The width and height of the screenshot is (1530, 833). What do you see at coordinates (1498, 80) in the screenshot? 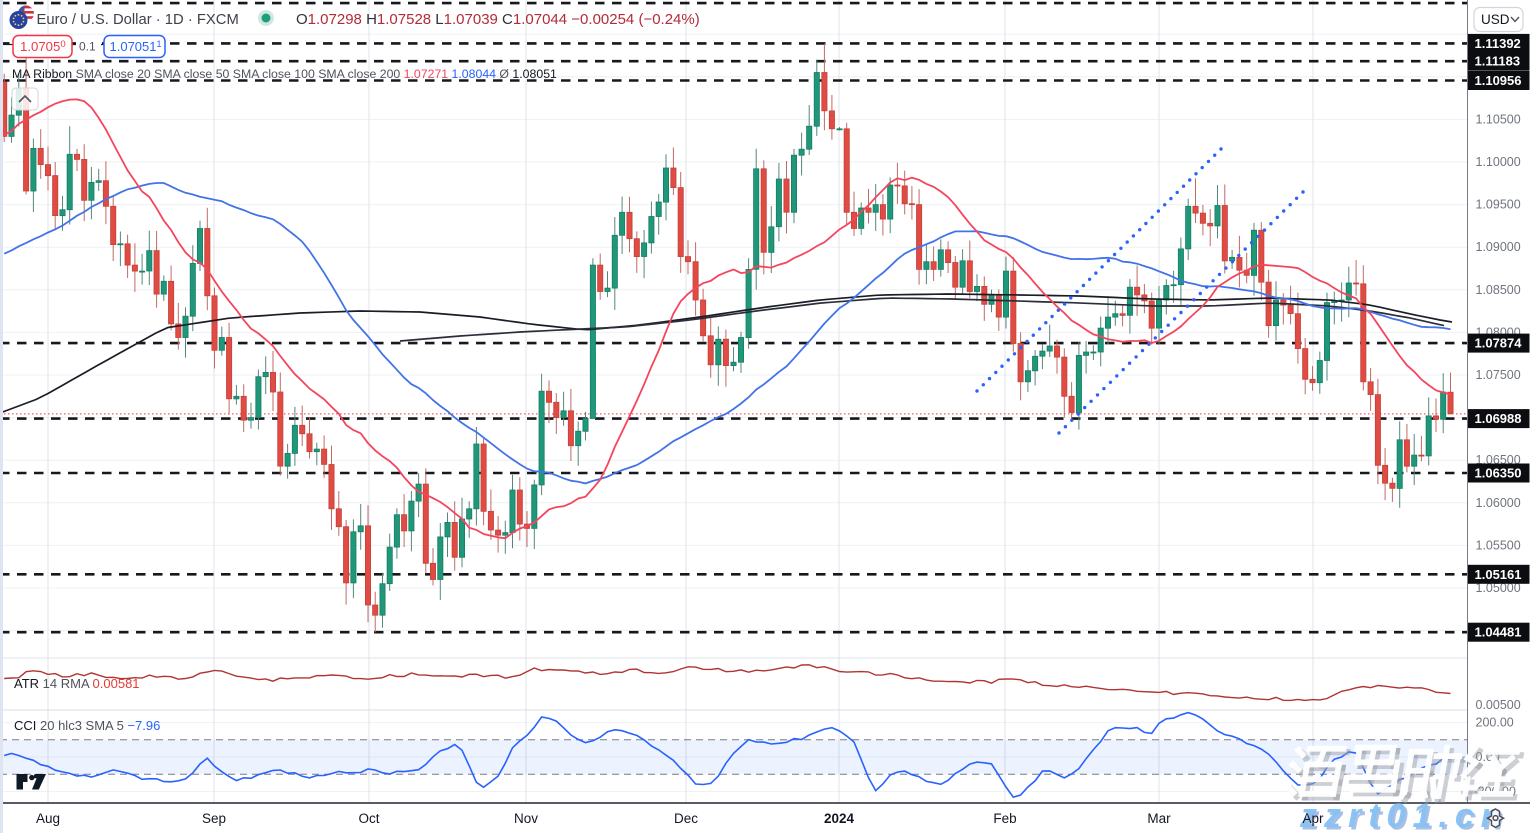
I see `svg-text: 1.10956` at bounding box center [1498, 80].